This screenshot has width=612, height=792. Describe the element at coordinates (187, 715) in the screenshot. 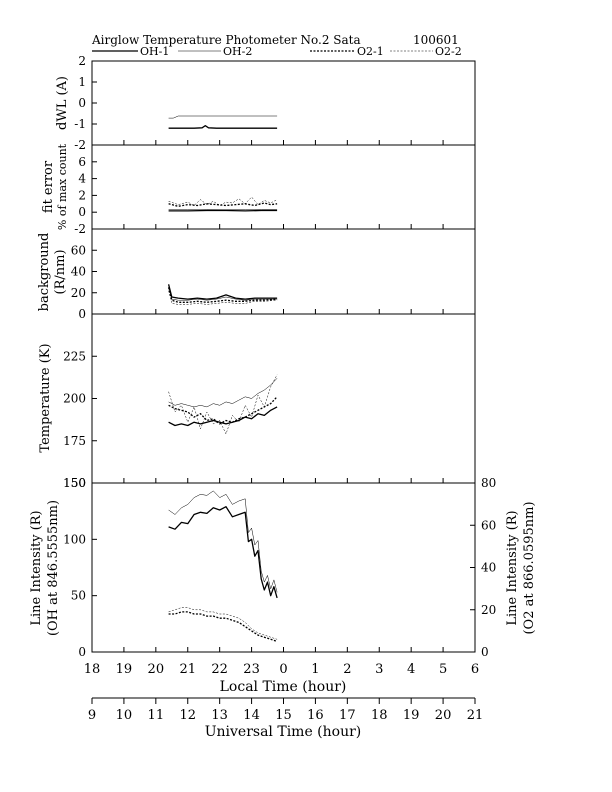

I see `xtick-label-universal-3: 12` at that location.